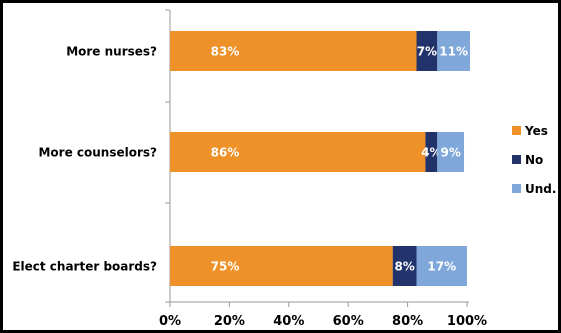  I want to click on legend-label: No, so click(534, 160).